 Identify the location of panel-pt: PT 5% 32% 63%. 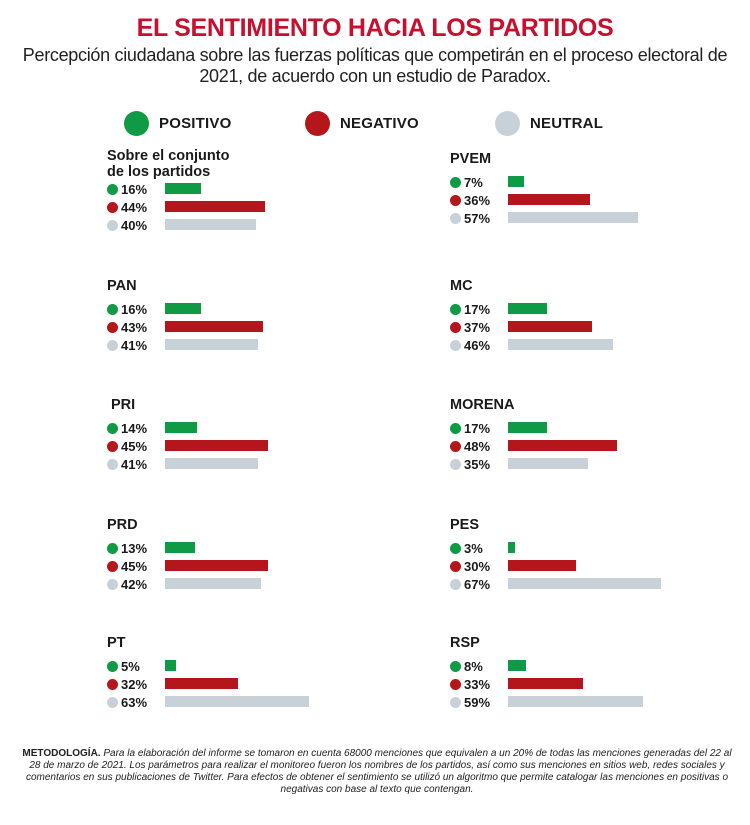
(257, 687).